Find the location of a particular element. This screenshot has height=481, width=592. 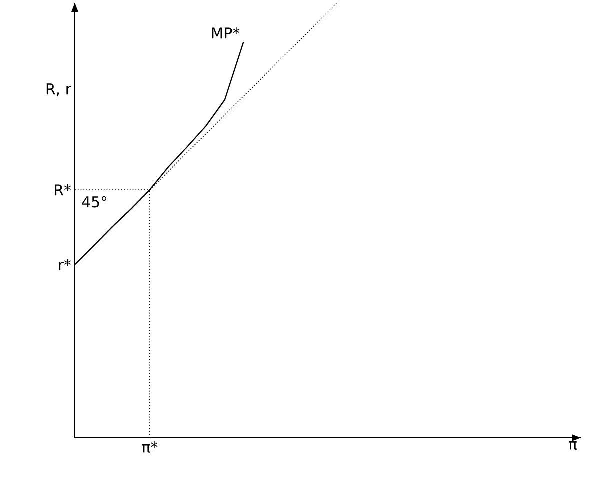

text: π* is located at coordinates (150, 447).